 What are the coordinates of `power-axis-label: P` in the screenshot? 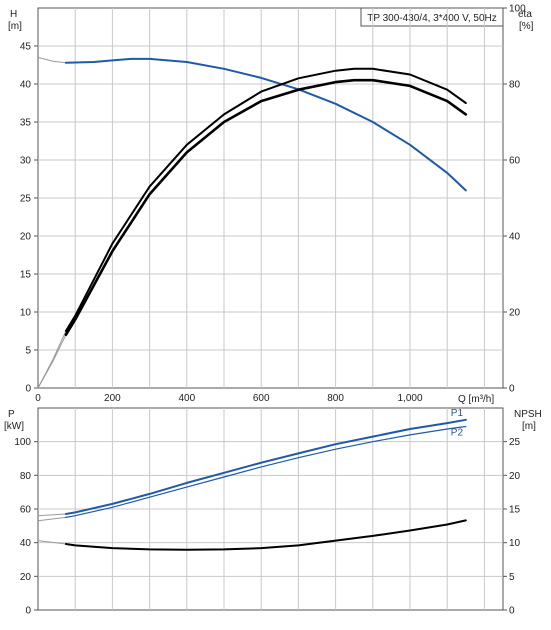 It's located at (11, 414).